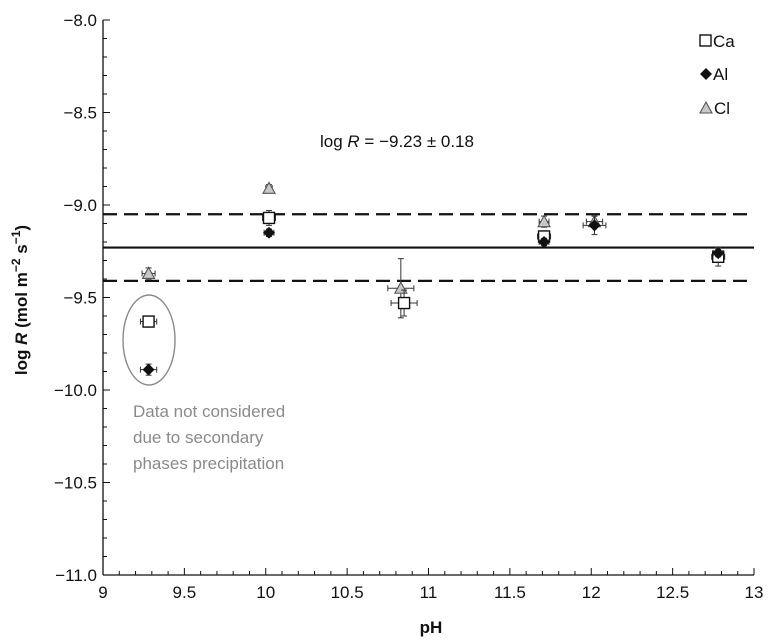 This screenshot has height=640, width=769. I want to click on formula-rest: = −9.23 ± 0.18, so click(417, 141).